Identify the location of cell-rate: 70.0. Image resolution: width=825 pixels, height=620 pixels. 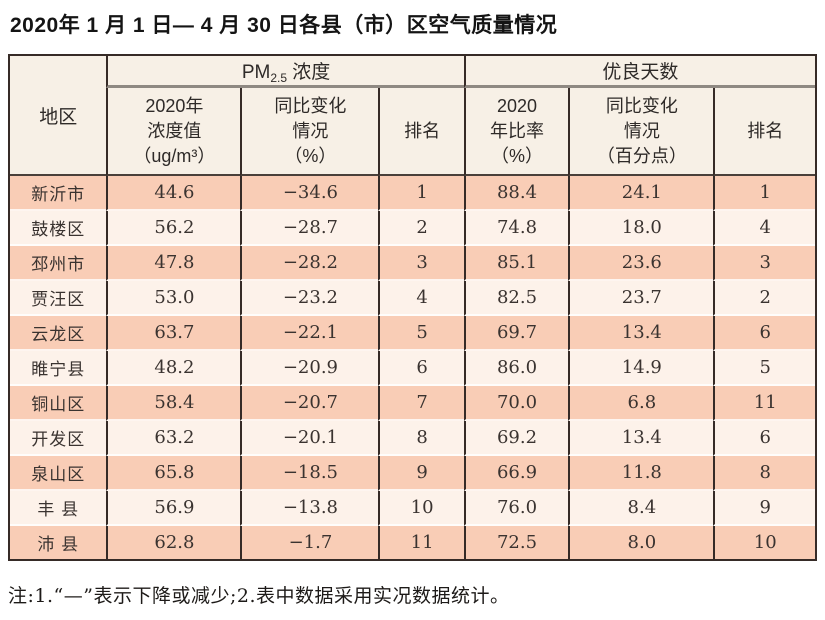
(516, 403).